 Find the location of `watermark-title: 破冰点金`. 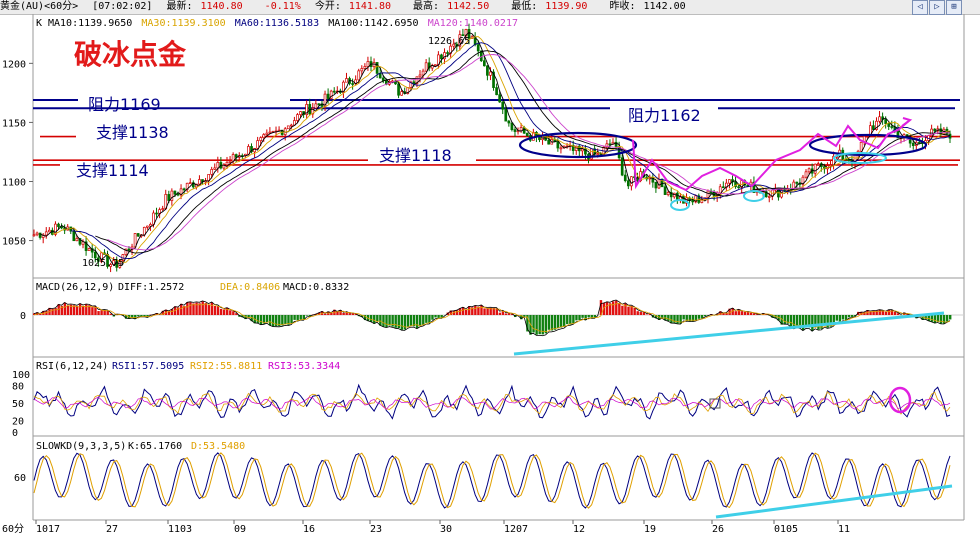

watermark-title: 破冰点金 is located at coordinates (130, 54).